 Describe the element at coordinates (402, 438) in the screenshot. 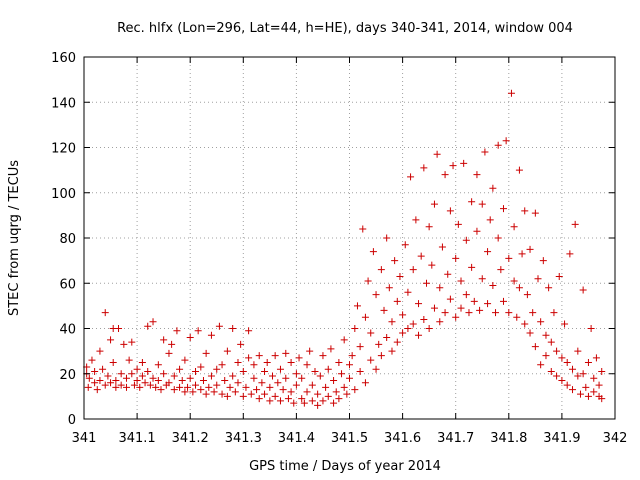

I see `x-tick-label: 341.6` at that location.